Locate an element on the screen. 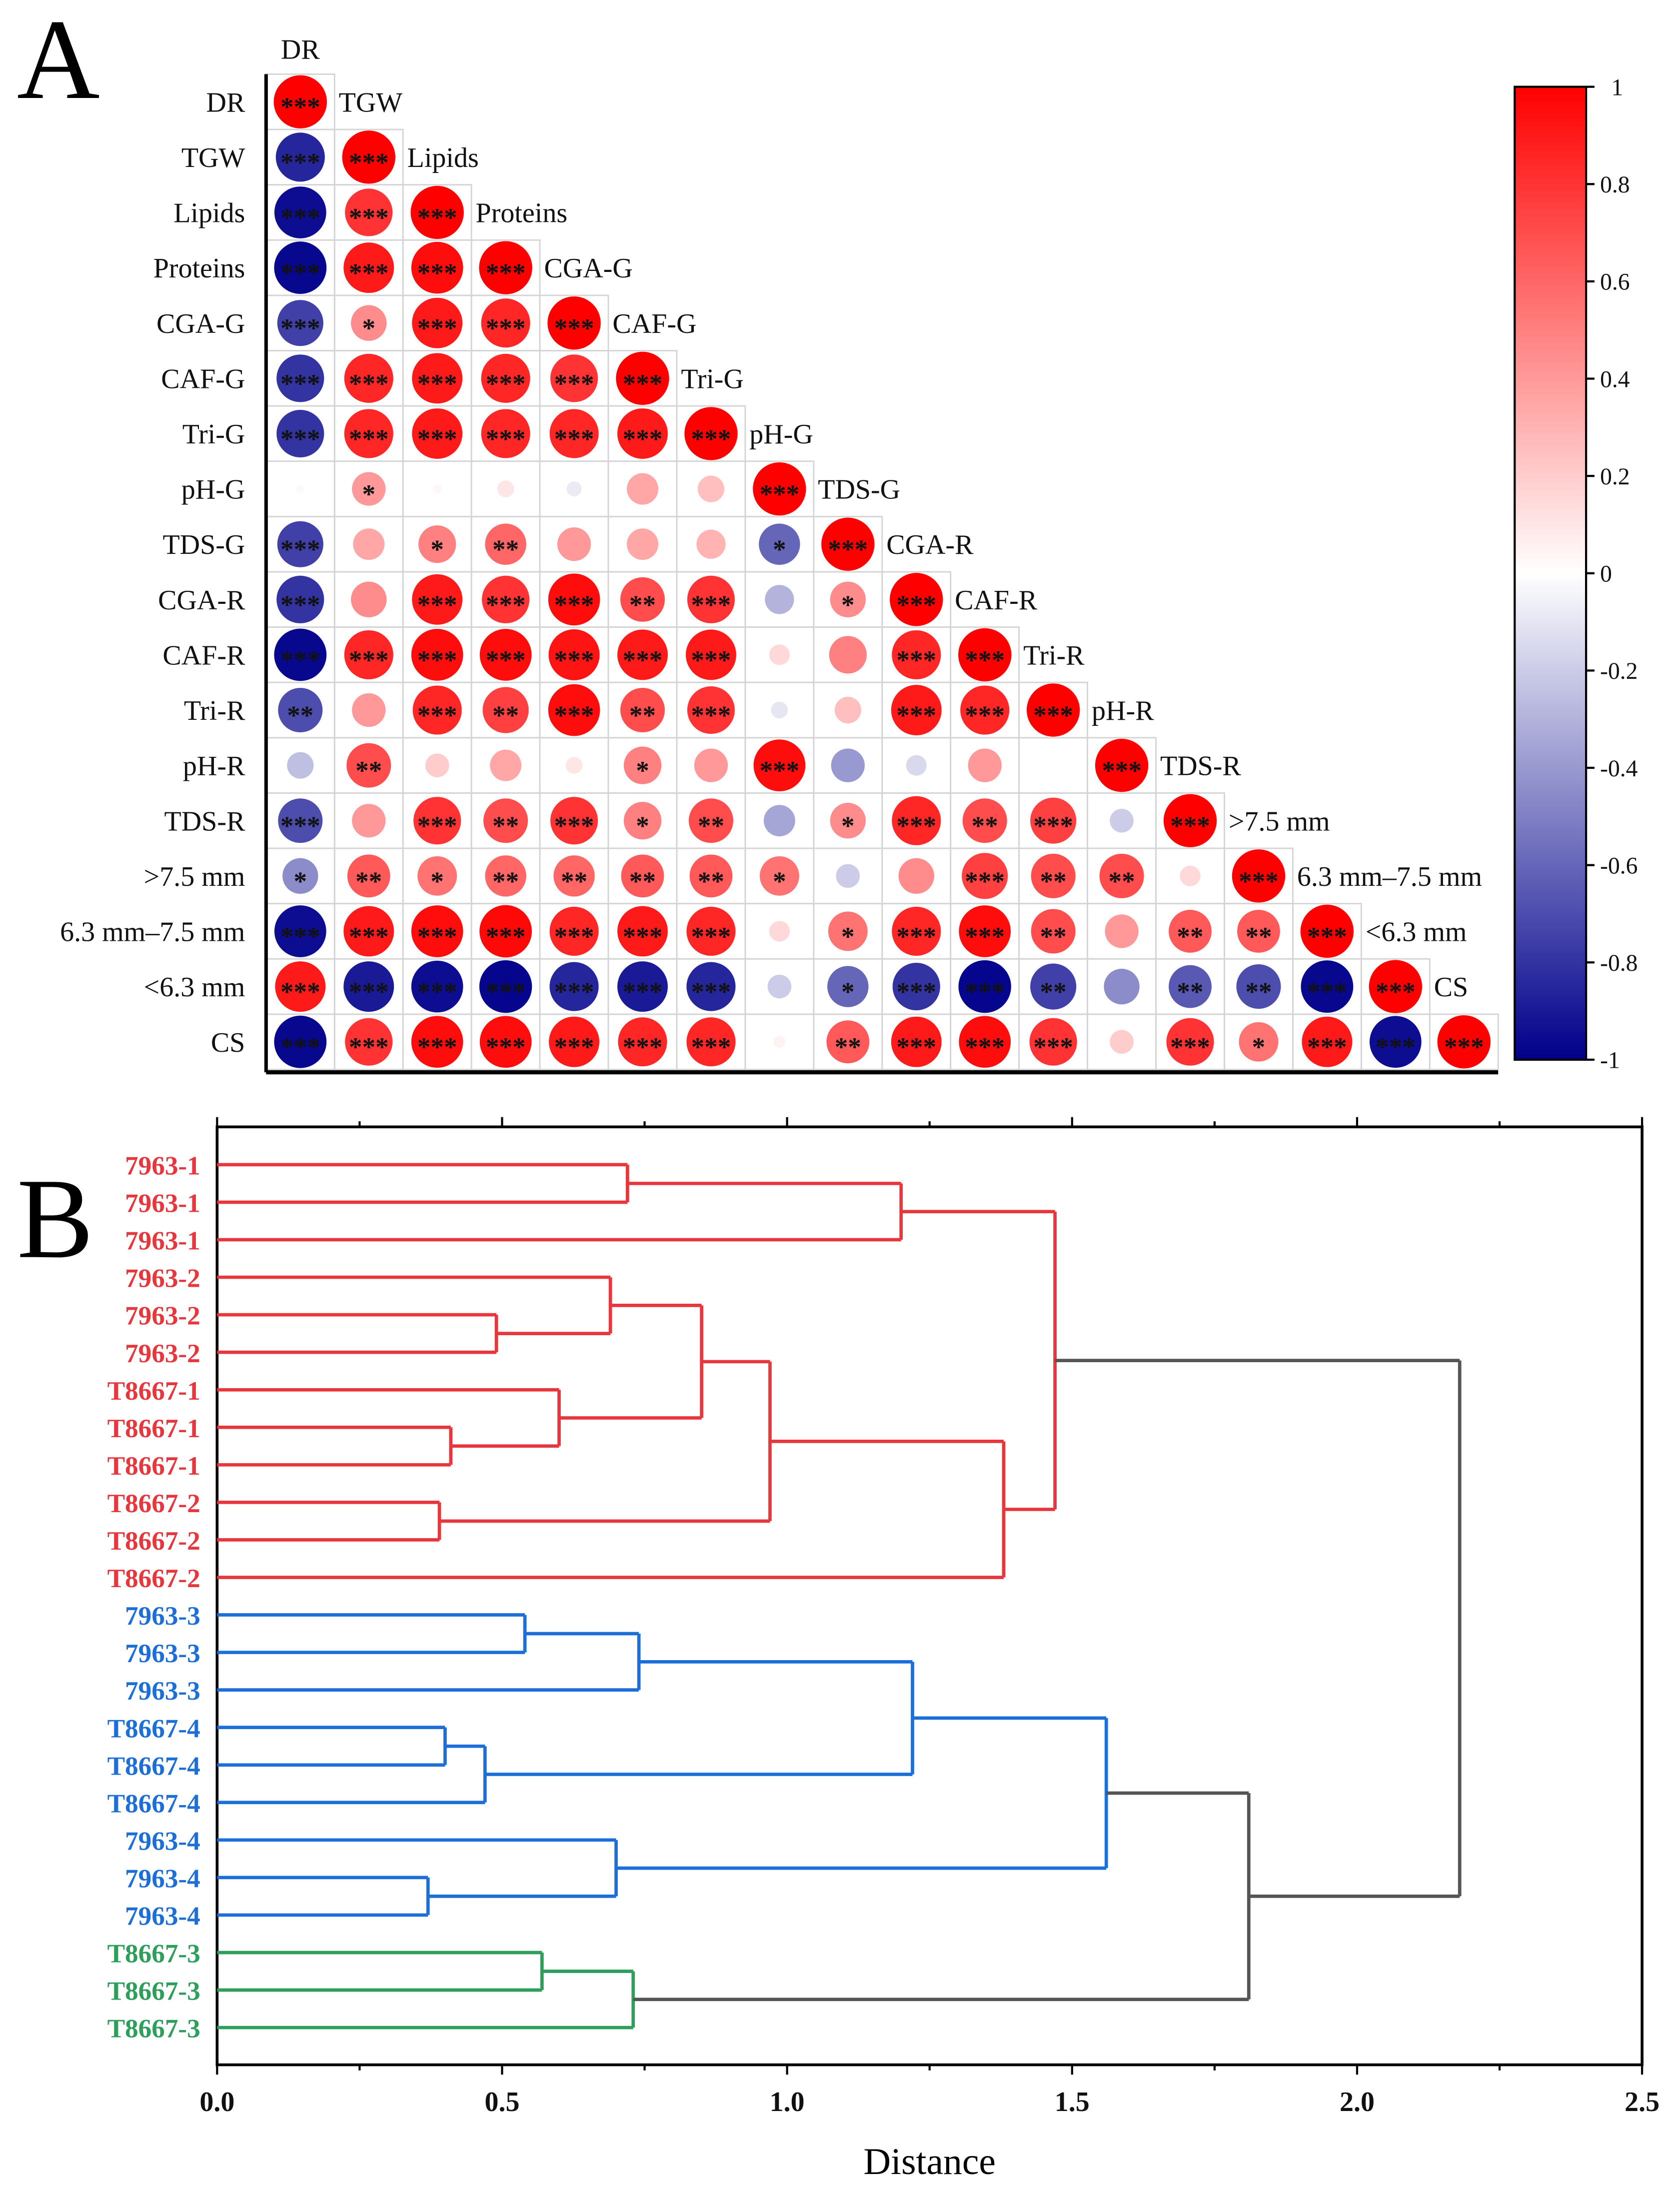 The width and height of the screenshot is (1680, 2195). colorbar-tick-label: -0.8 is located at coordinates (1619, 963).